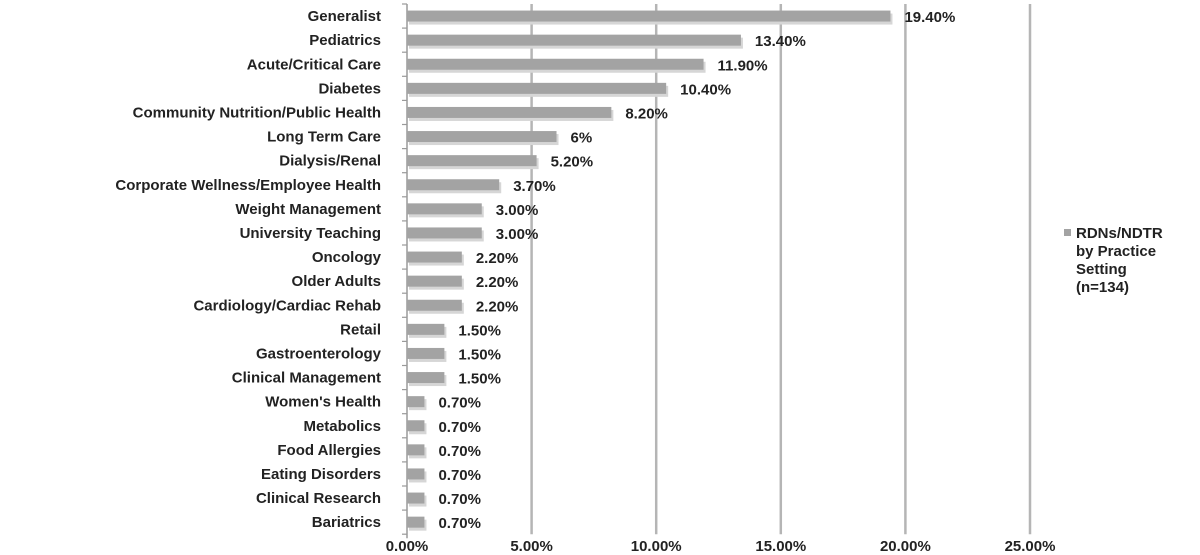 The height and width of the screenshot is (555, 1200). Describe the element at coordinates (319, 353) in the screenshot. I see `category-label: Gastroenterology` at that location.